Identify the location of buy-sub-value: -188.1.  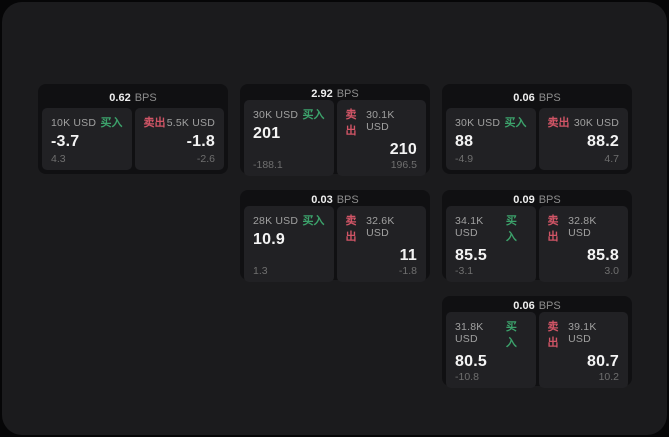
(268, 165).